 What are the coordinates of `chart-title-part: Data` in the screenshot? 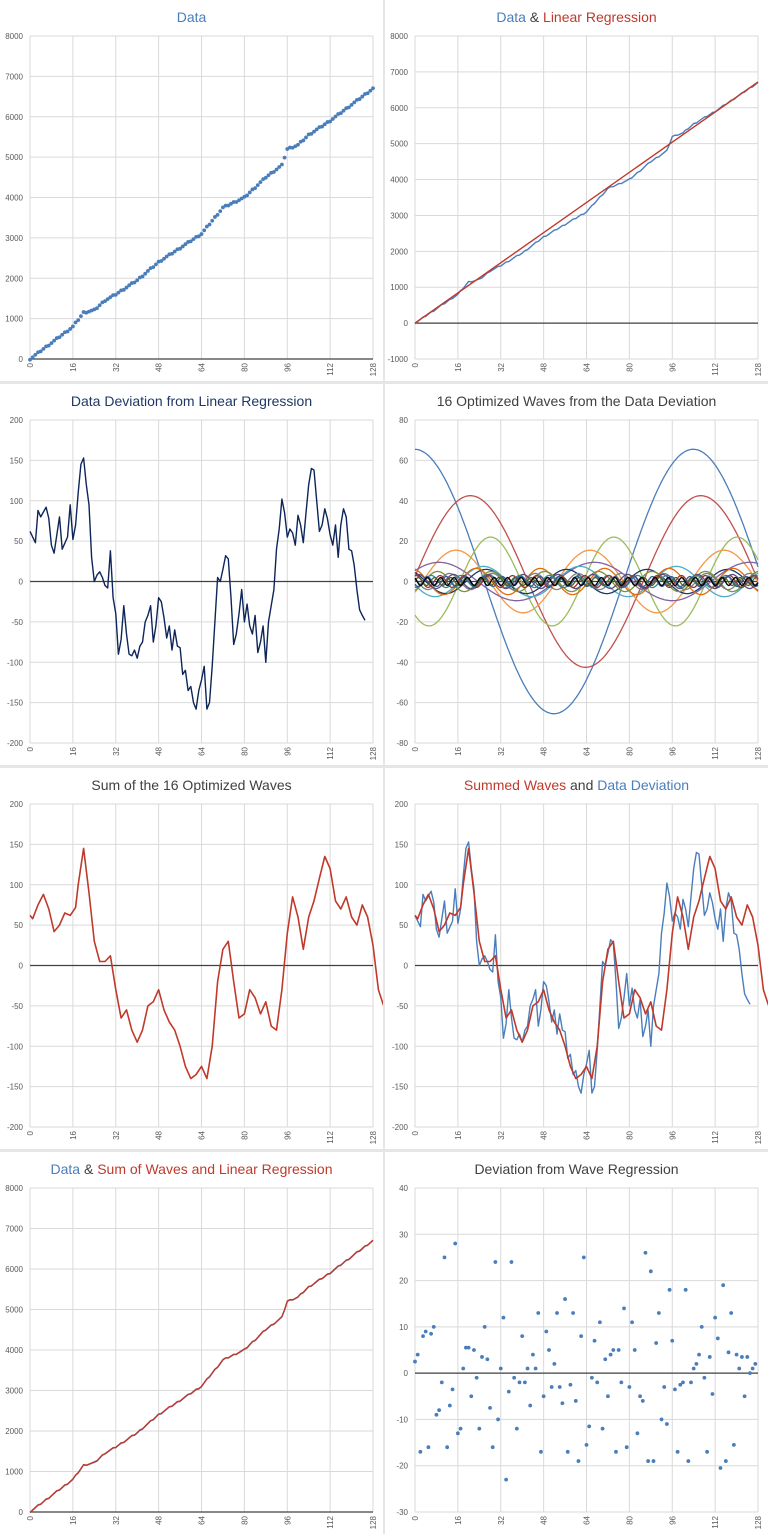 It's located at (66, 1169).